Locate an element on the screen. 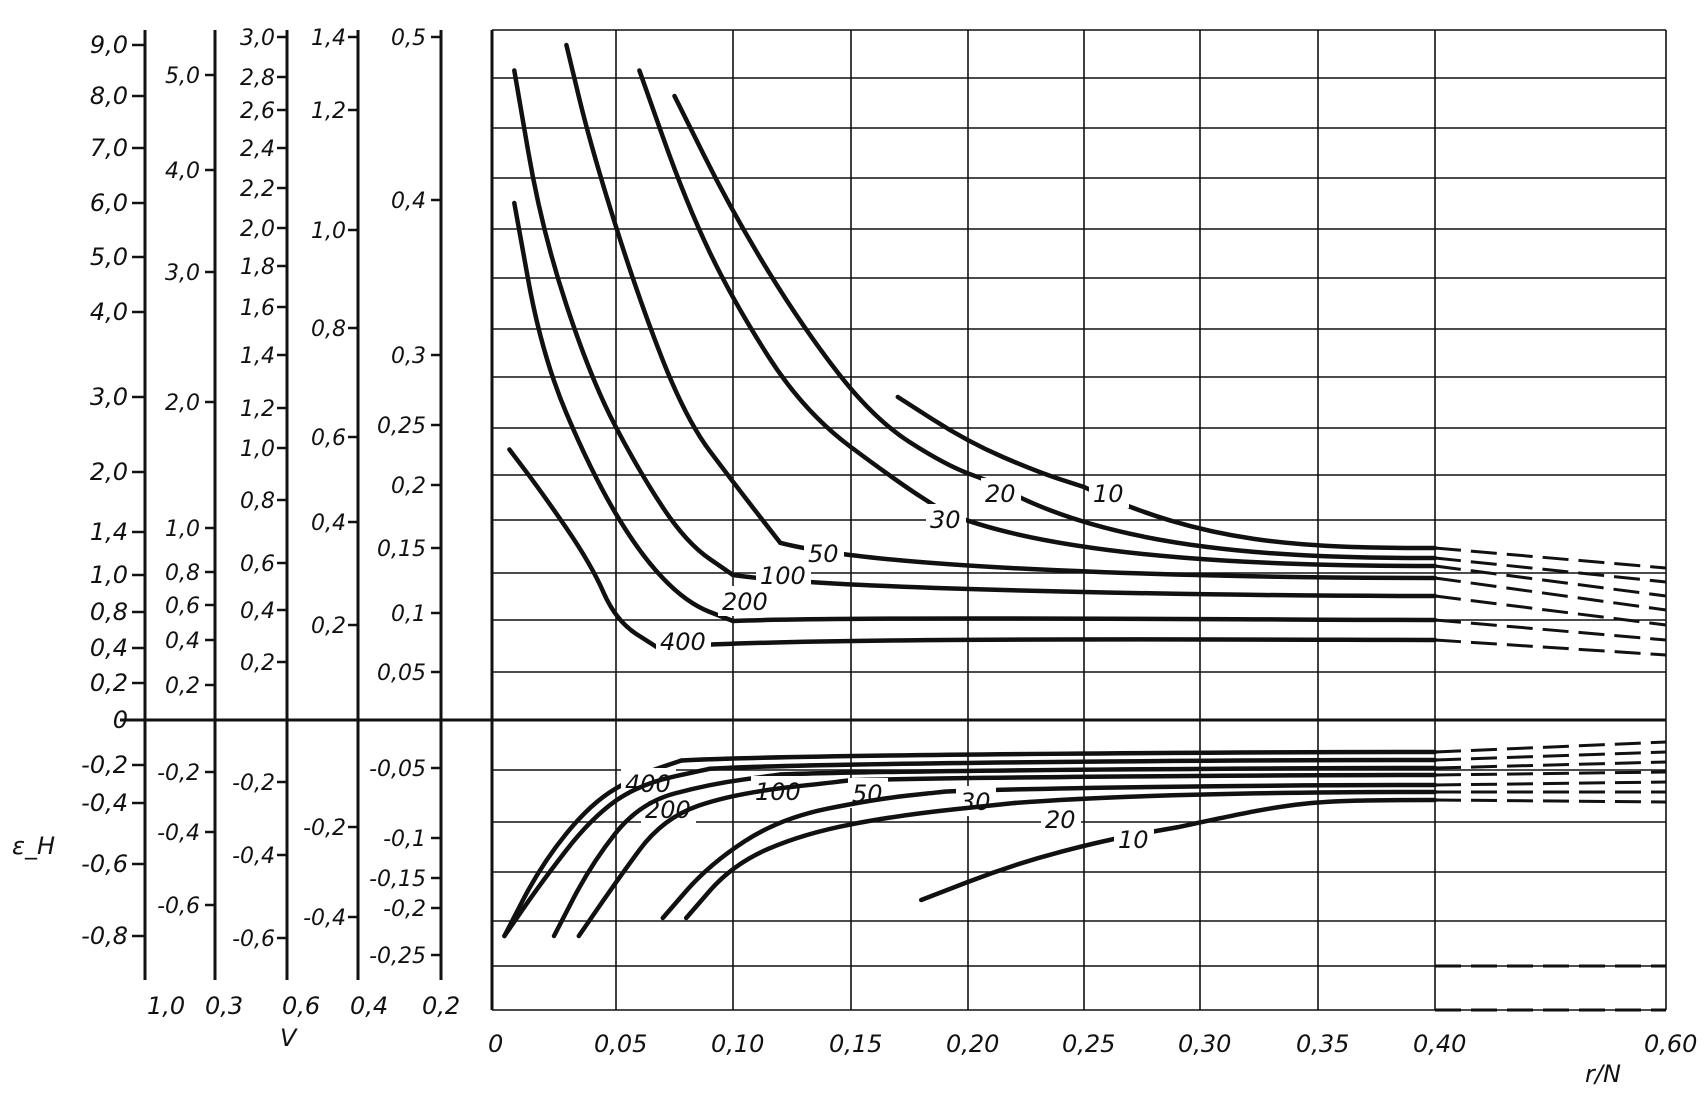 The image size is (1705, 1098). side-scale-tick-label: 0,2 is located at coordinates (328, 626).